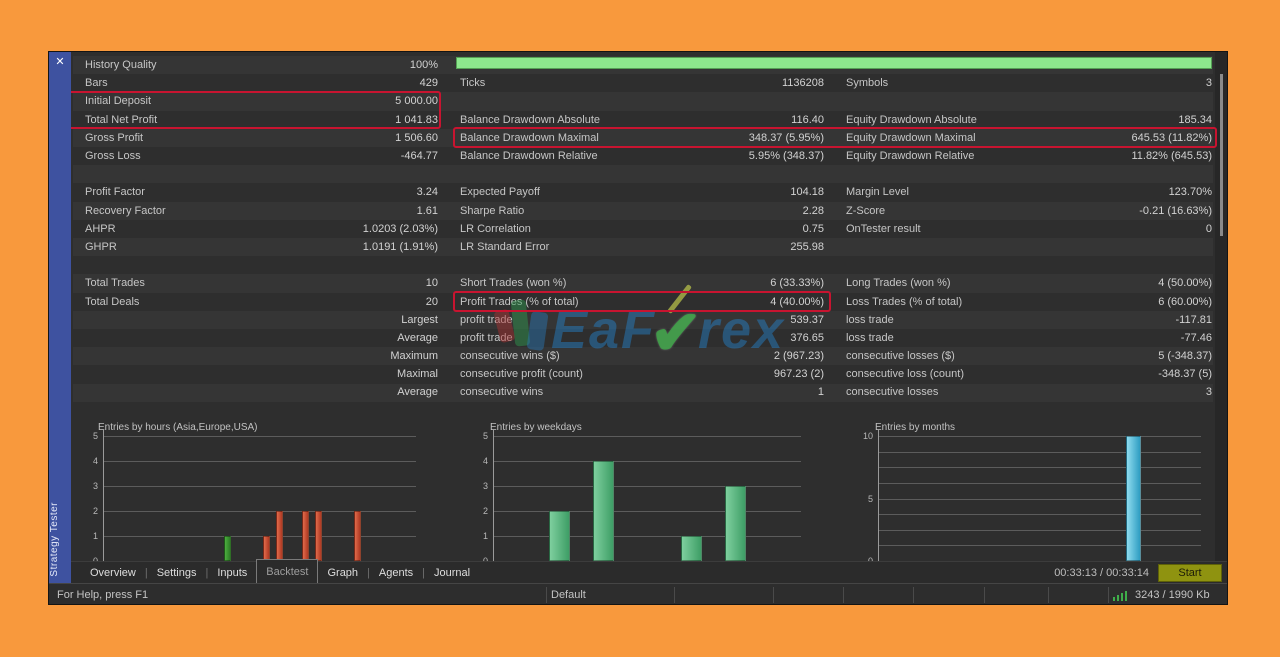  What do you see at coordinates (529, 156) in the screenshot?
I see `stat-label: Balance Drawdown Relative` at bounding box center [529, 156].